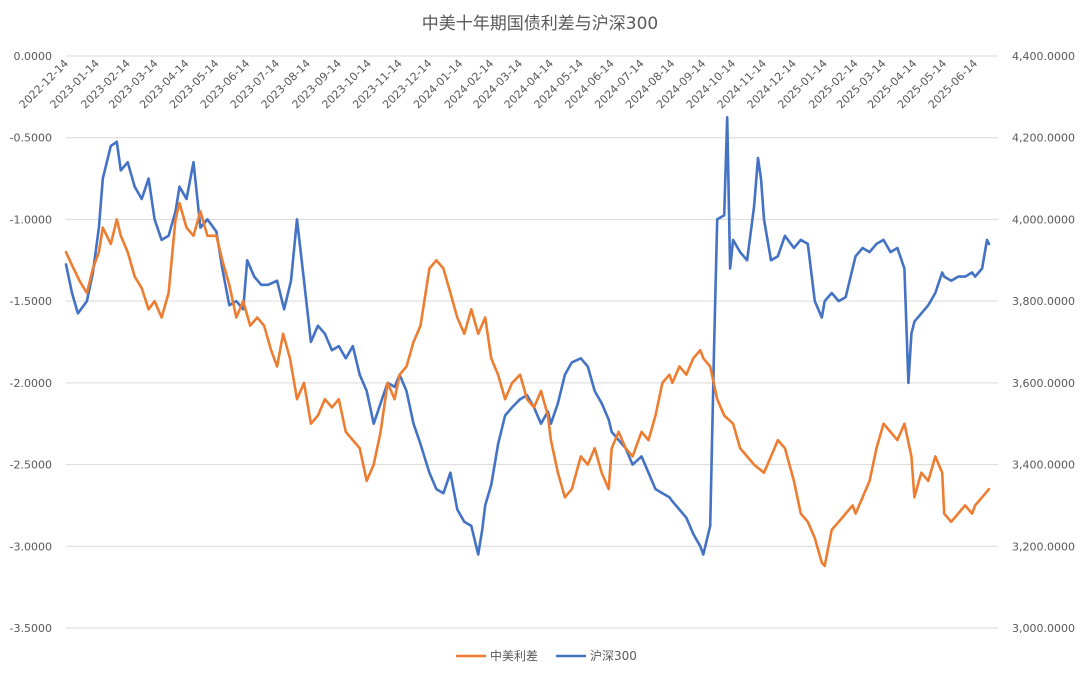 Image resolution: width=1080 pixels, height=677 pixels. What do you see at coordinates (546, 655) in the screenshot?
I see `legend: 中美利差 沪深300` at bounding box center [546, 655].